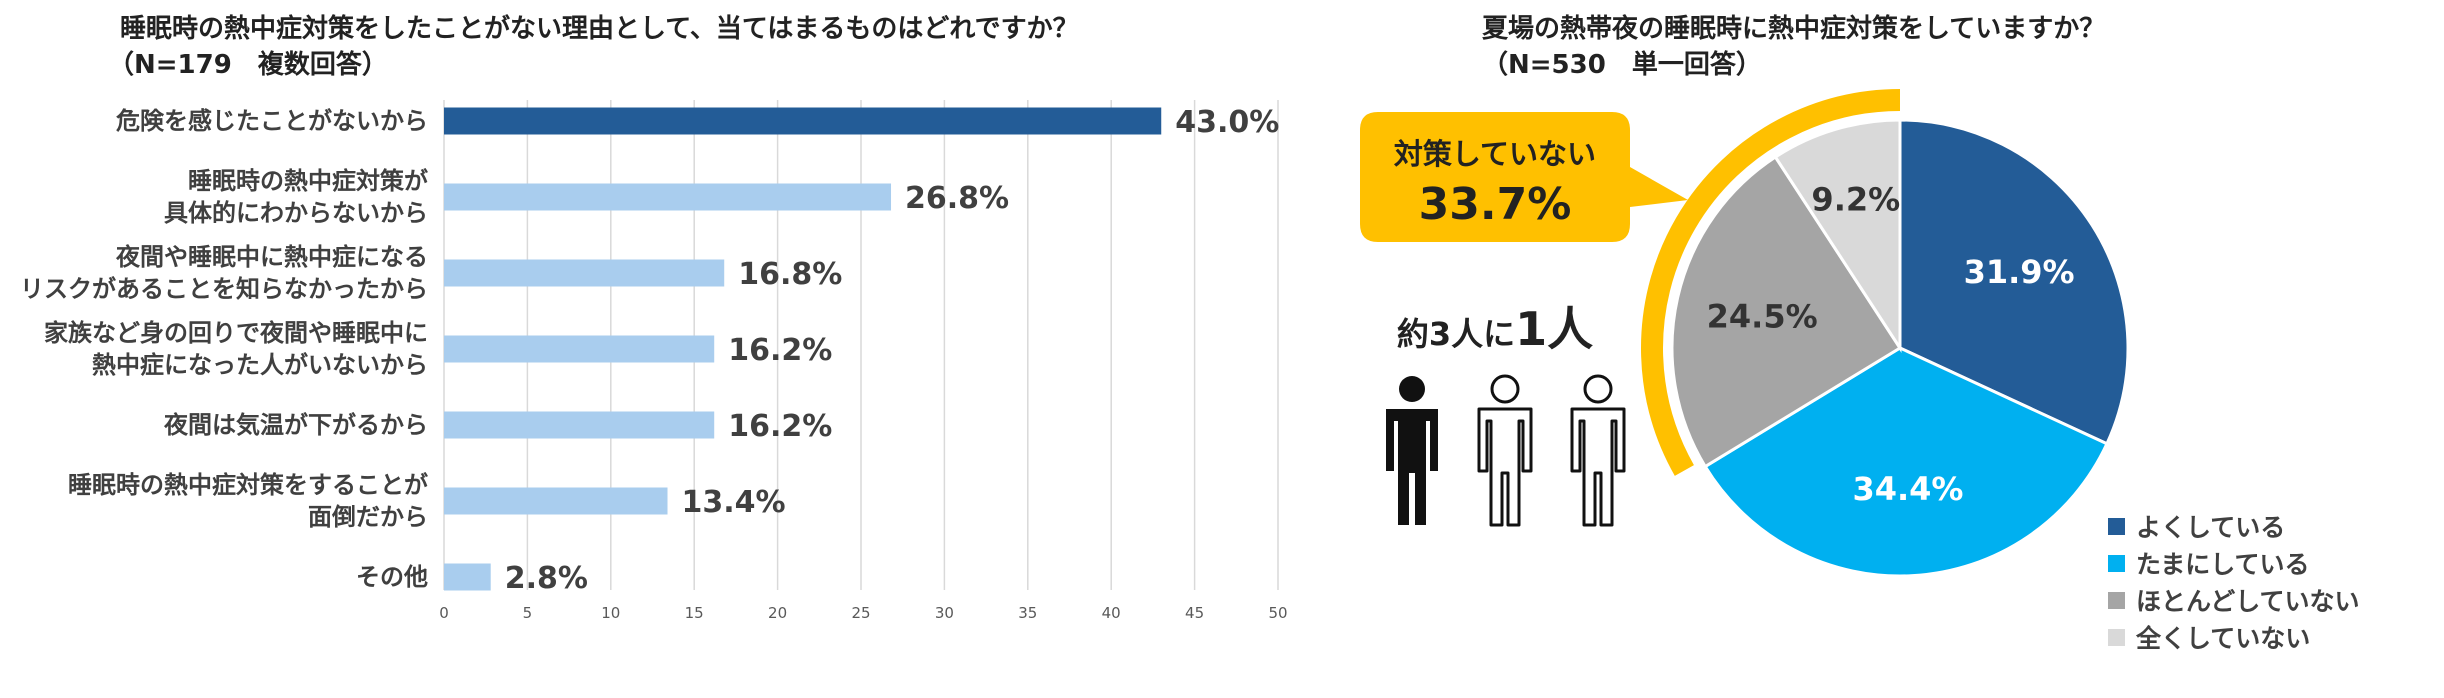 The image size is (2444, 698). I want to click on x-tick-label: 25, so click(860, 613).